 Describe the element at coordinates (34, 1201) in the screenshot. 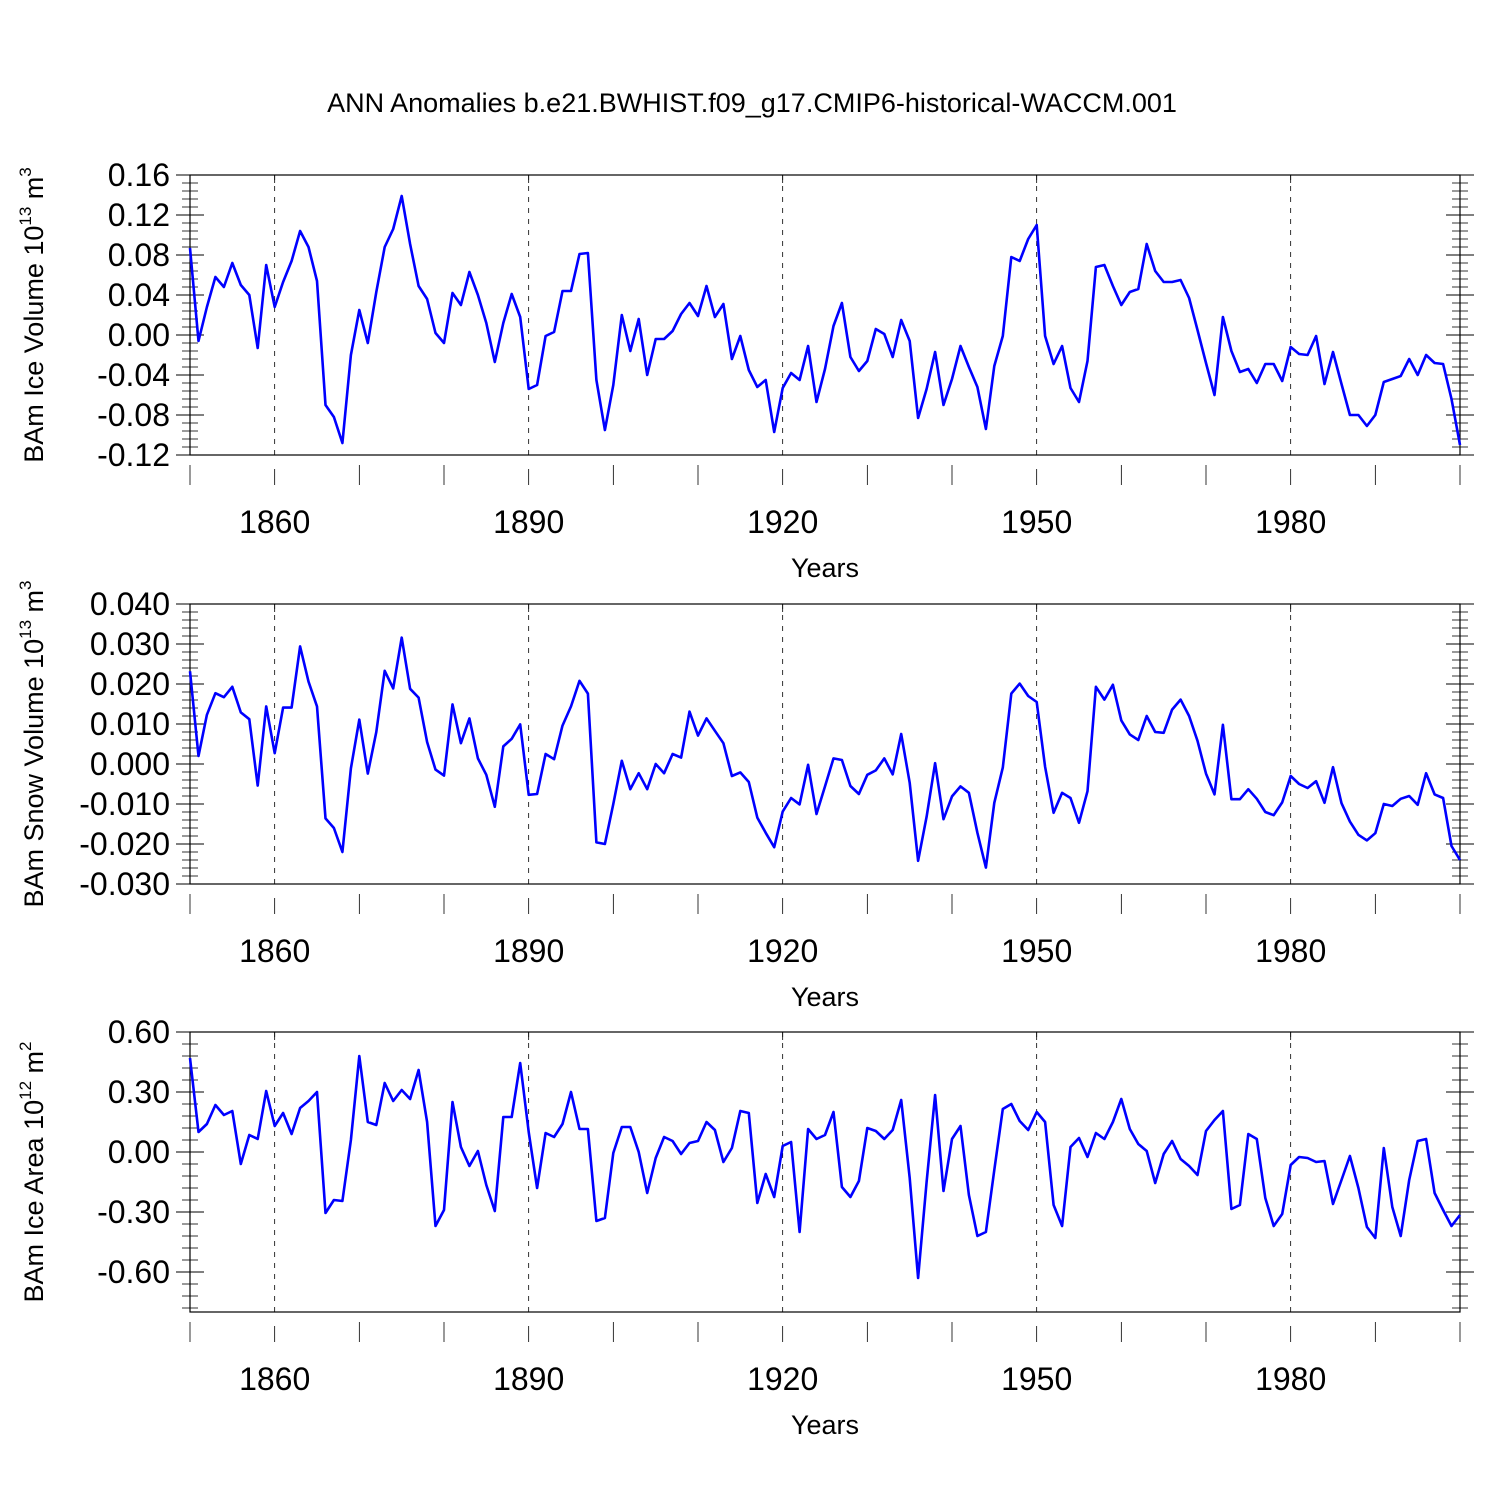

I see `y-axis-label-part-1: BAm Ice Area 10` at that location.